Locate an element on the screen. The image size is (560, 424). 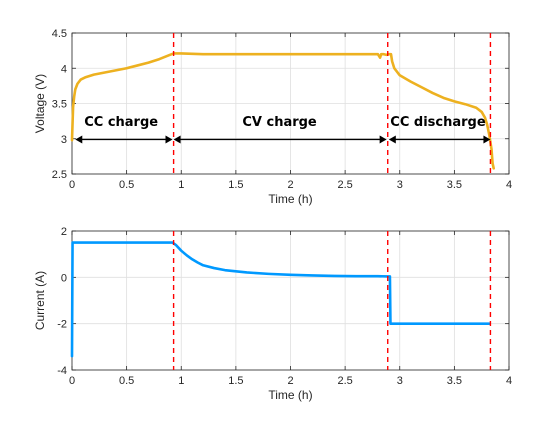
voltage-annotation-label: CC discharge is located at coordinates (438, 122).